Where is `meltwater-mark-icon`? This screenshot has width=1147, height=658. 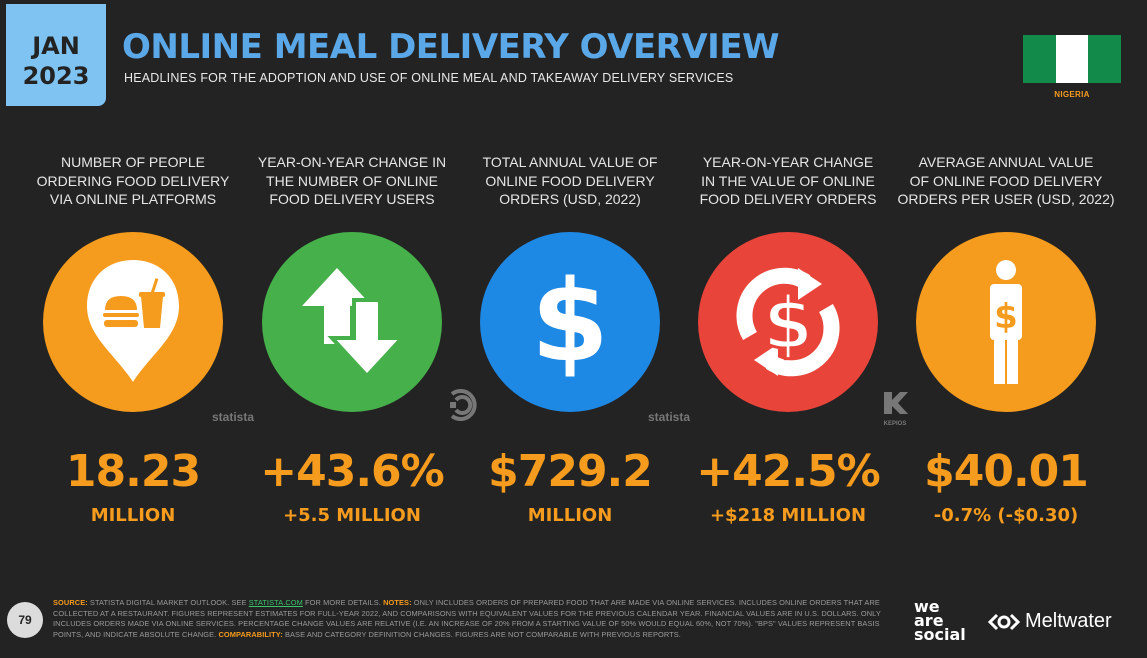 meltwater-mark-icon is located at coordinates (1004, 621).